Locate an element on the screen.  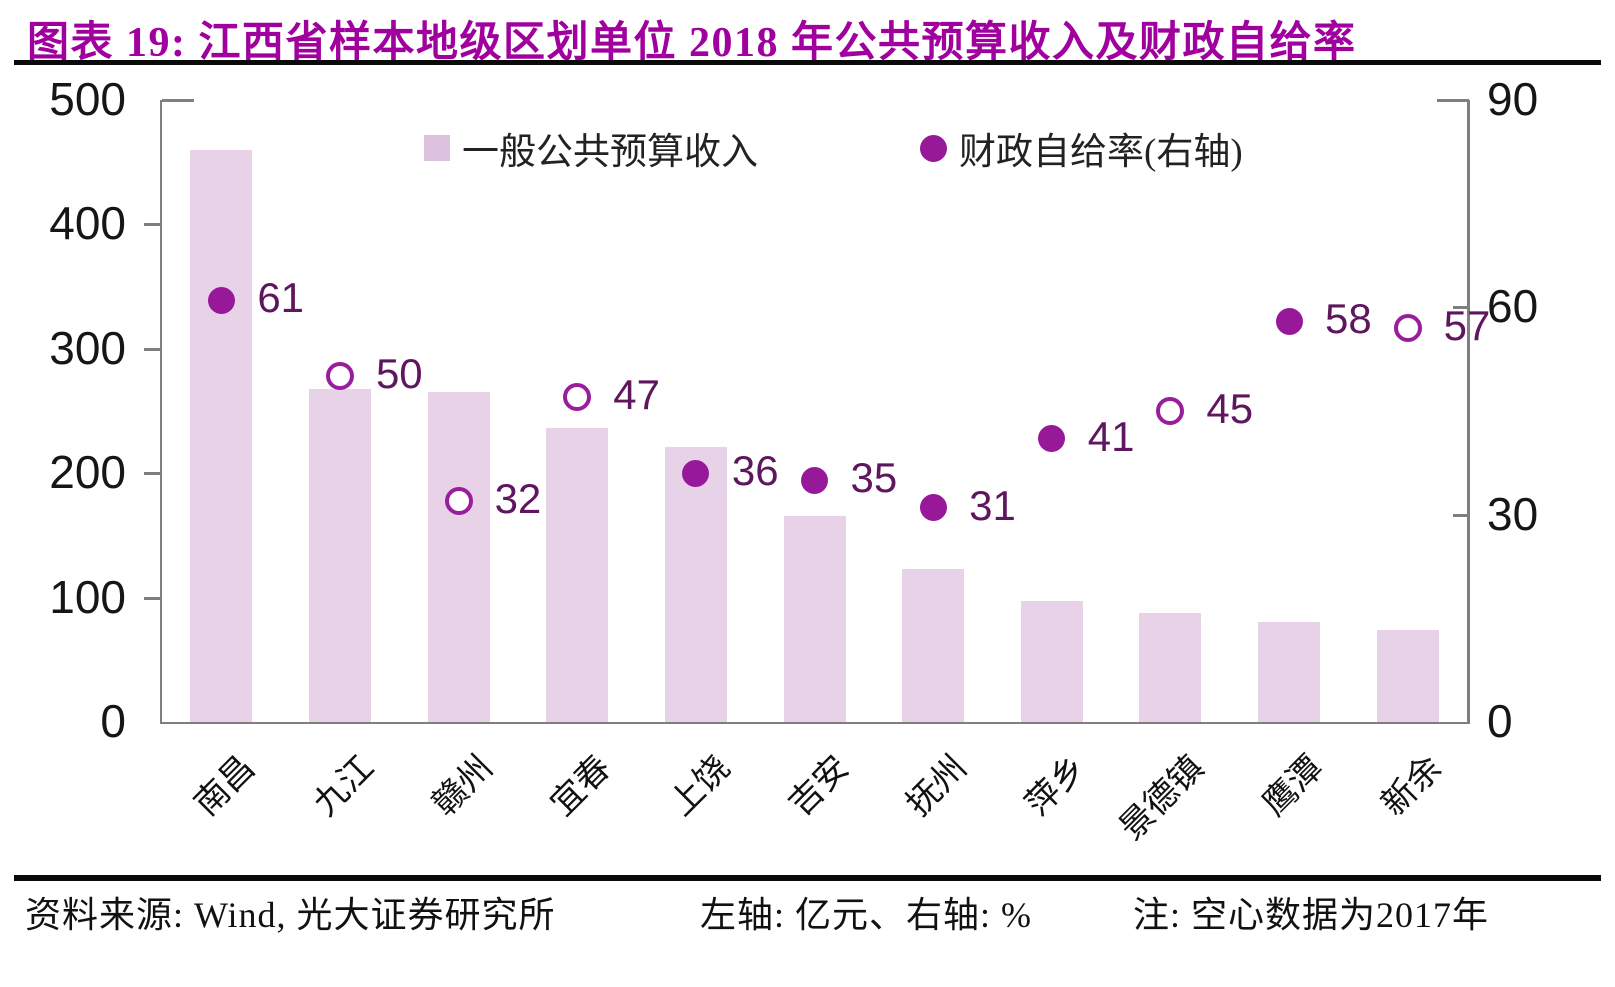
dot-value-label: 58 is located at coordinates (1348, 319).